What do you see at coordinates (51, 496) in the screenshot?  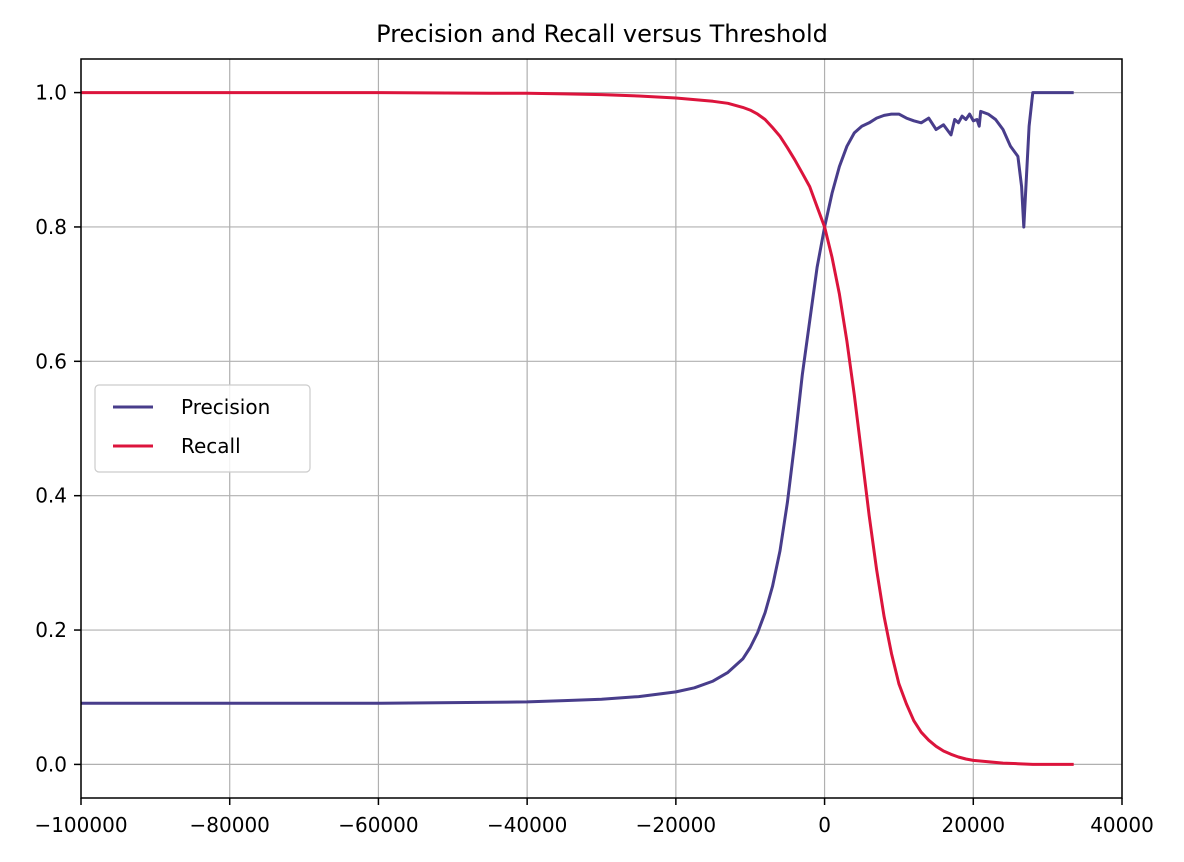 I see `y-tick-label: 0.4` at bounding box center [51, 496].